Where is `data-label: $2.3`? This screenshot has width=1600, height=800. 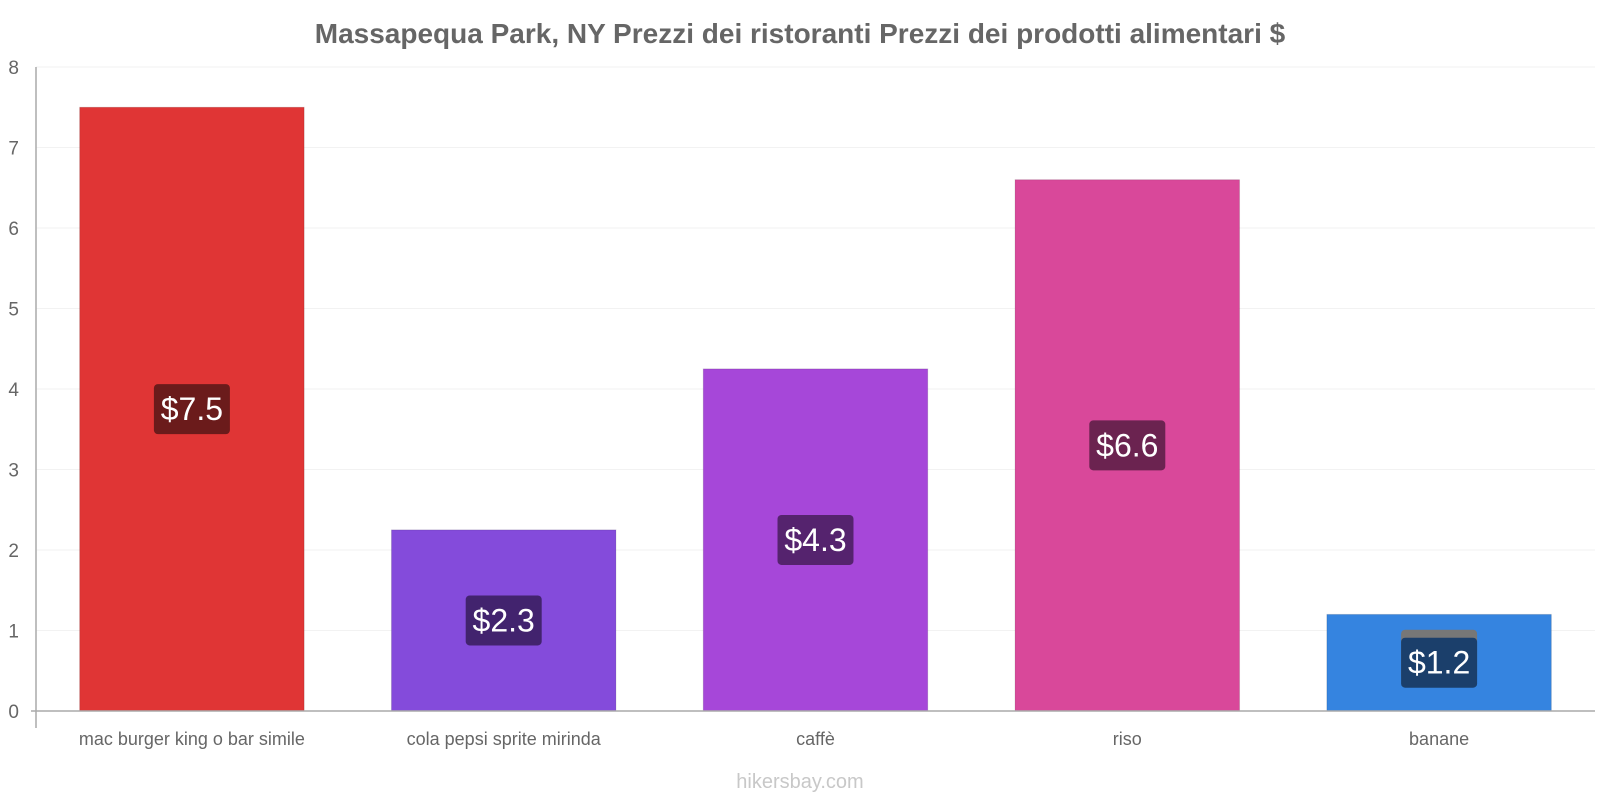 data-label: $2.3 is located at coordinates (504, 620).